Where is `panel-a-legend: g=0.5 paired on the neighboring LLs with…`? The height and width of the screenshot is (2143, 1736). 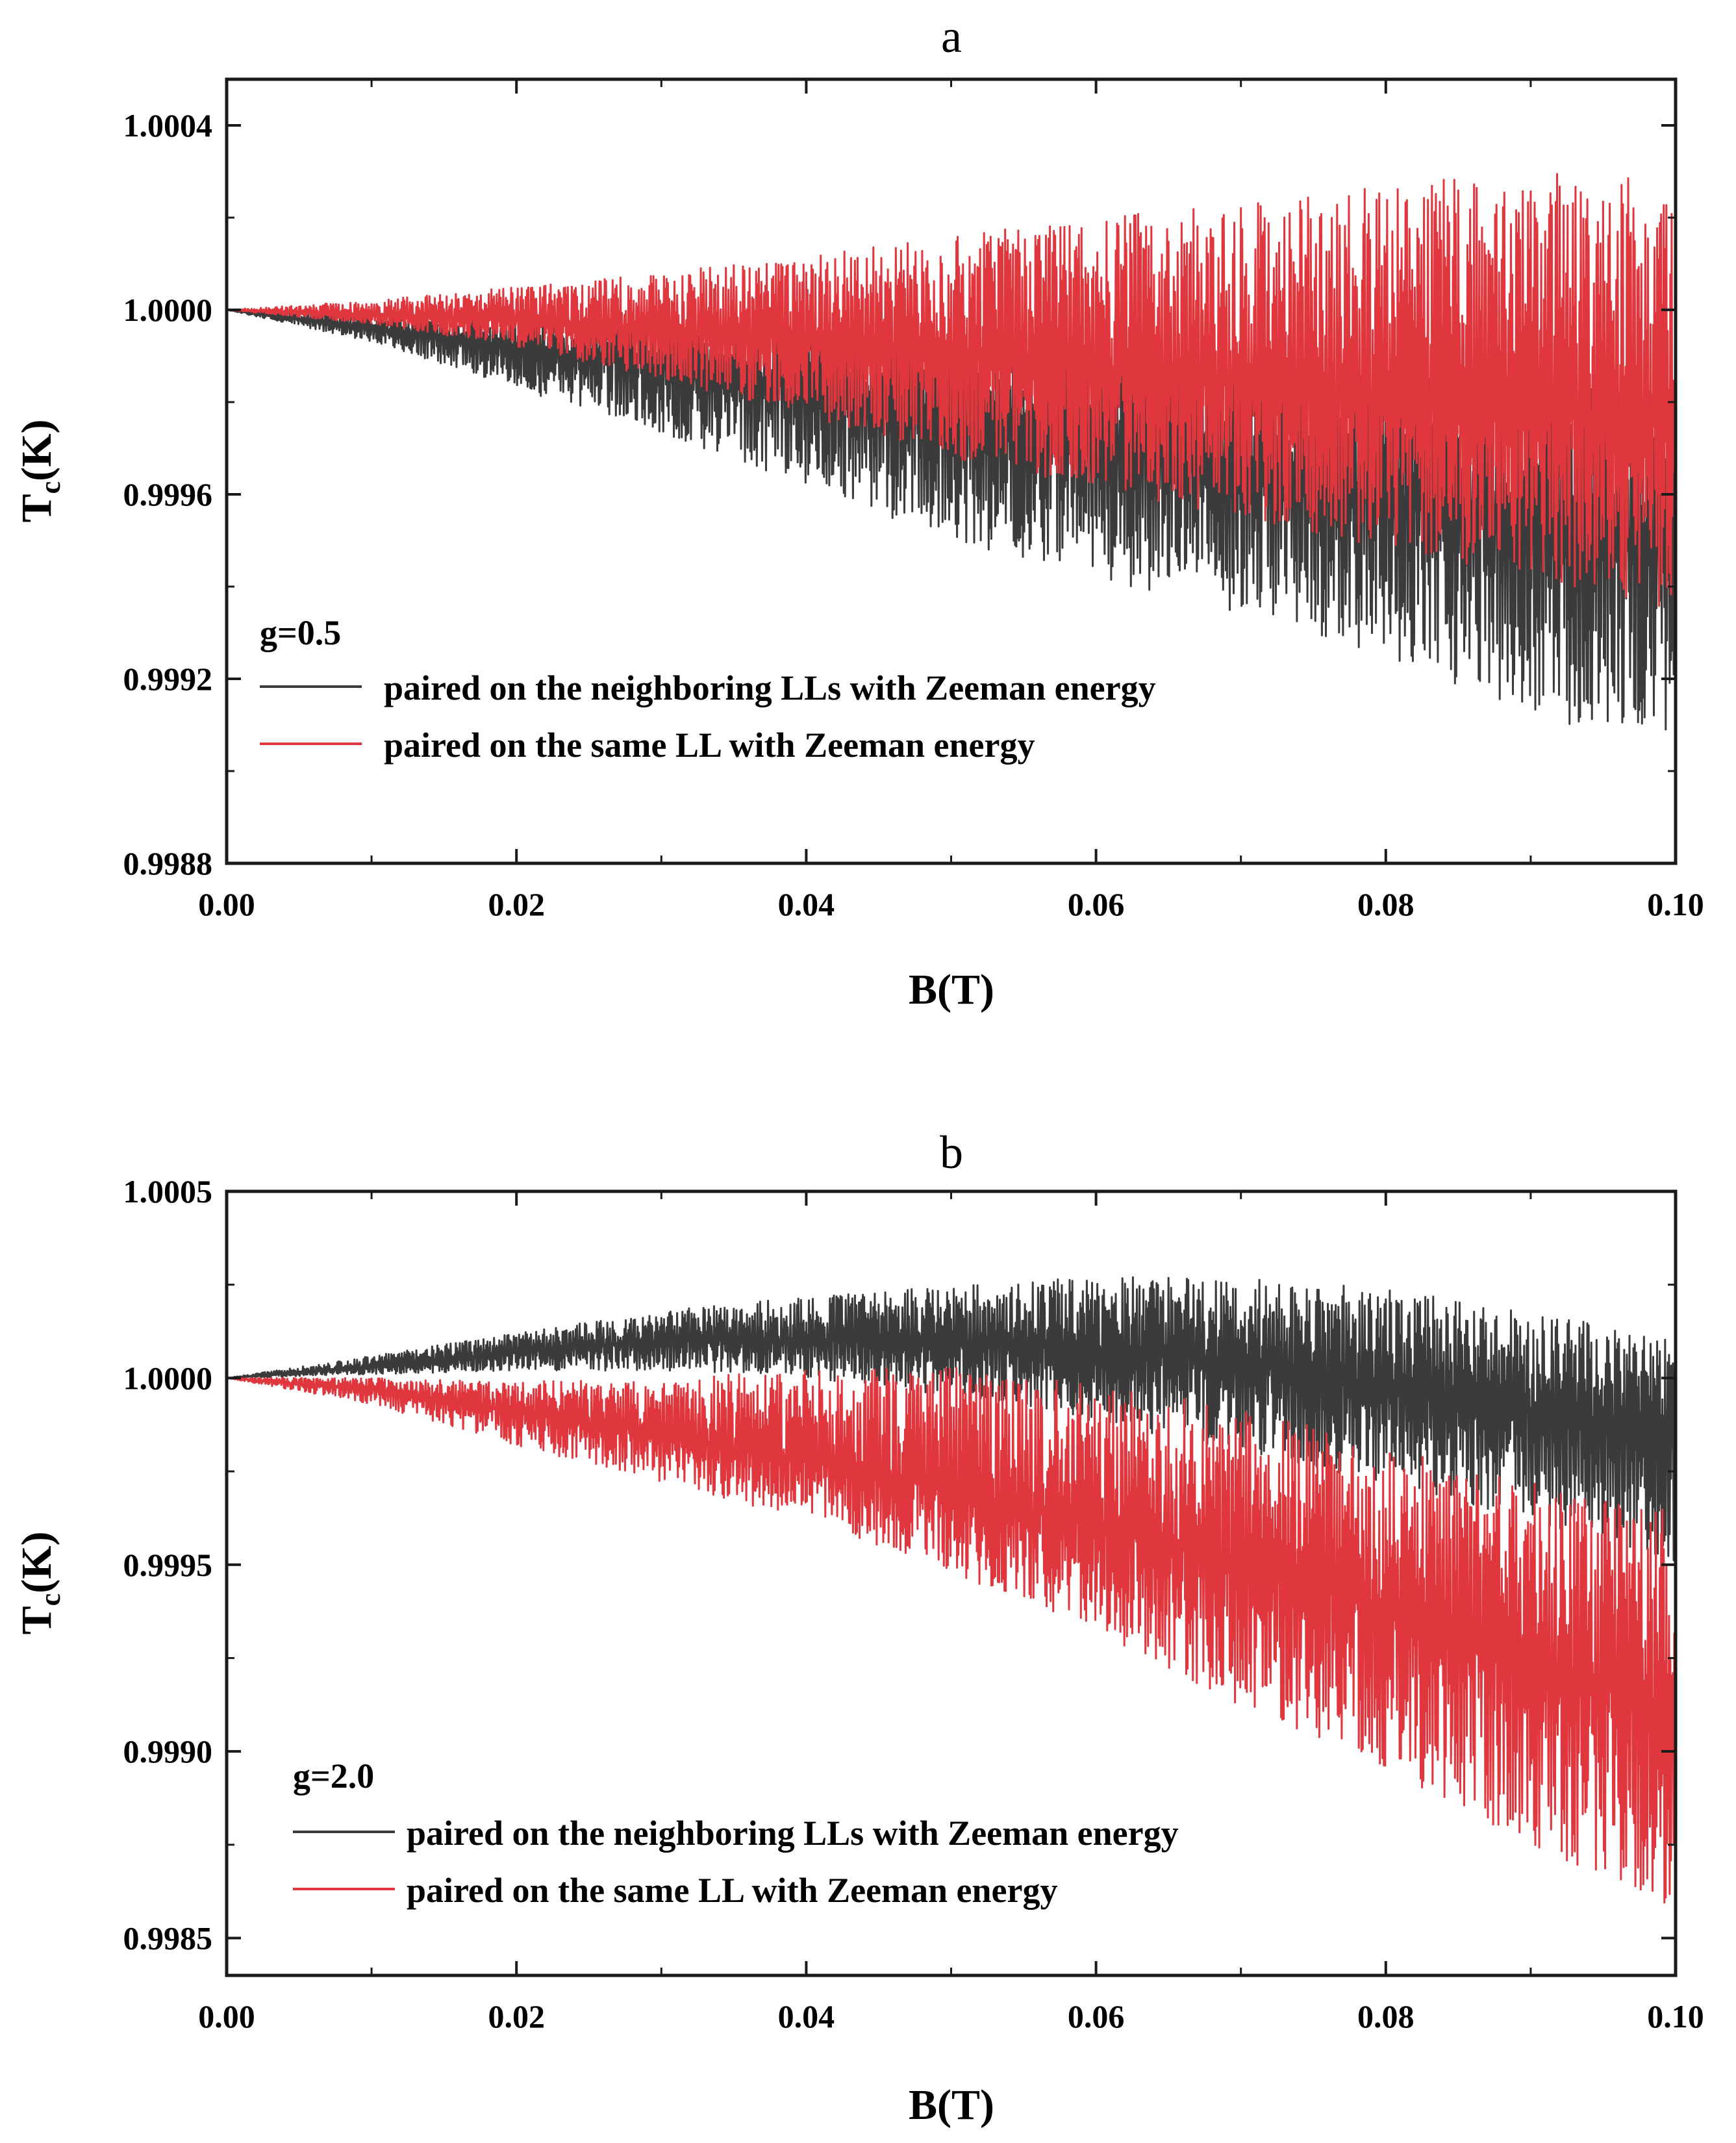 panel-a-legend: g=0.5 paired on the neighboring LLs with… is located at coordinates (708, 689).